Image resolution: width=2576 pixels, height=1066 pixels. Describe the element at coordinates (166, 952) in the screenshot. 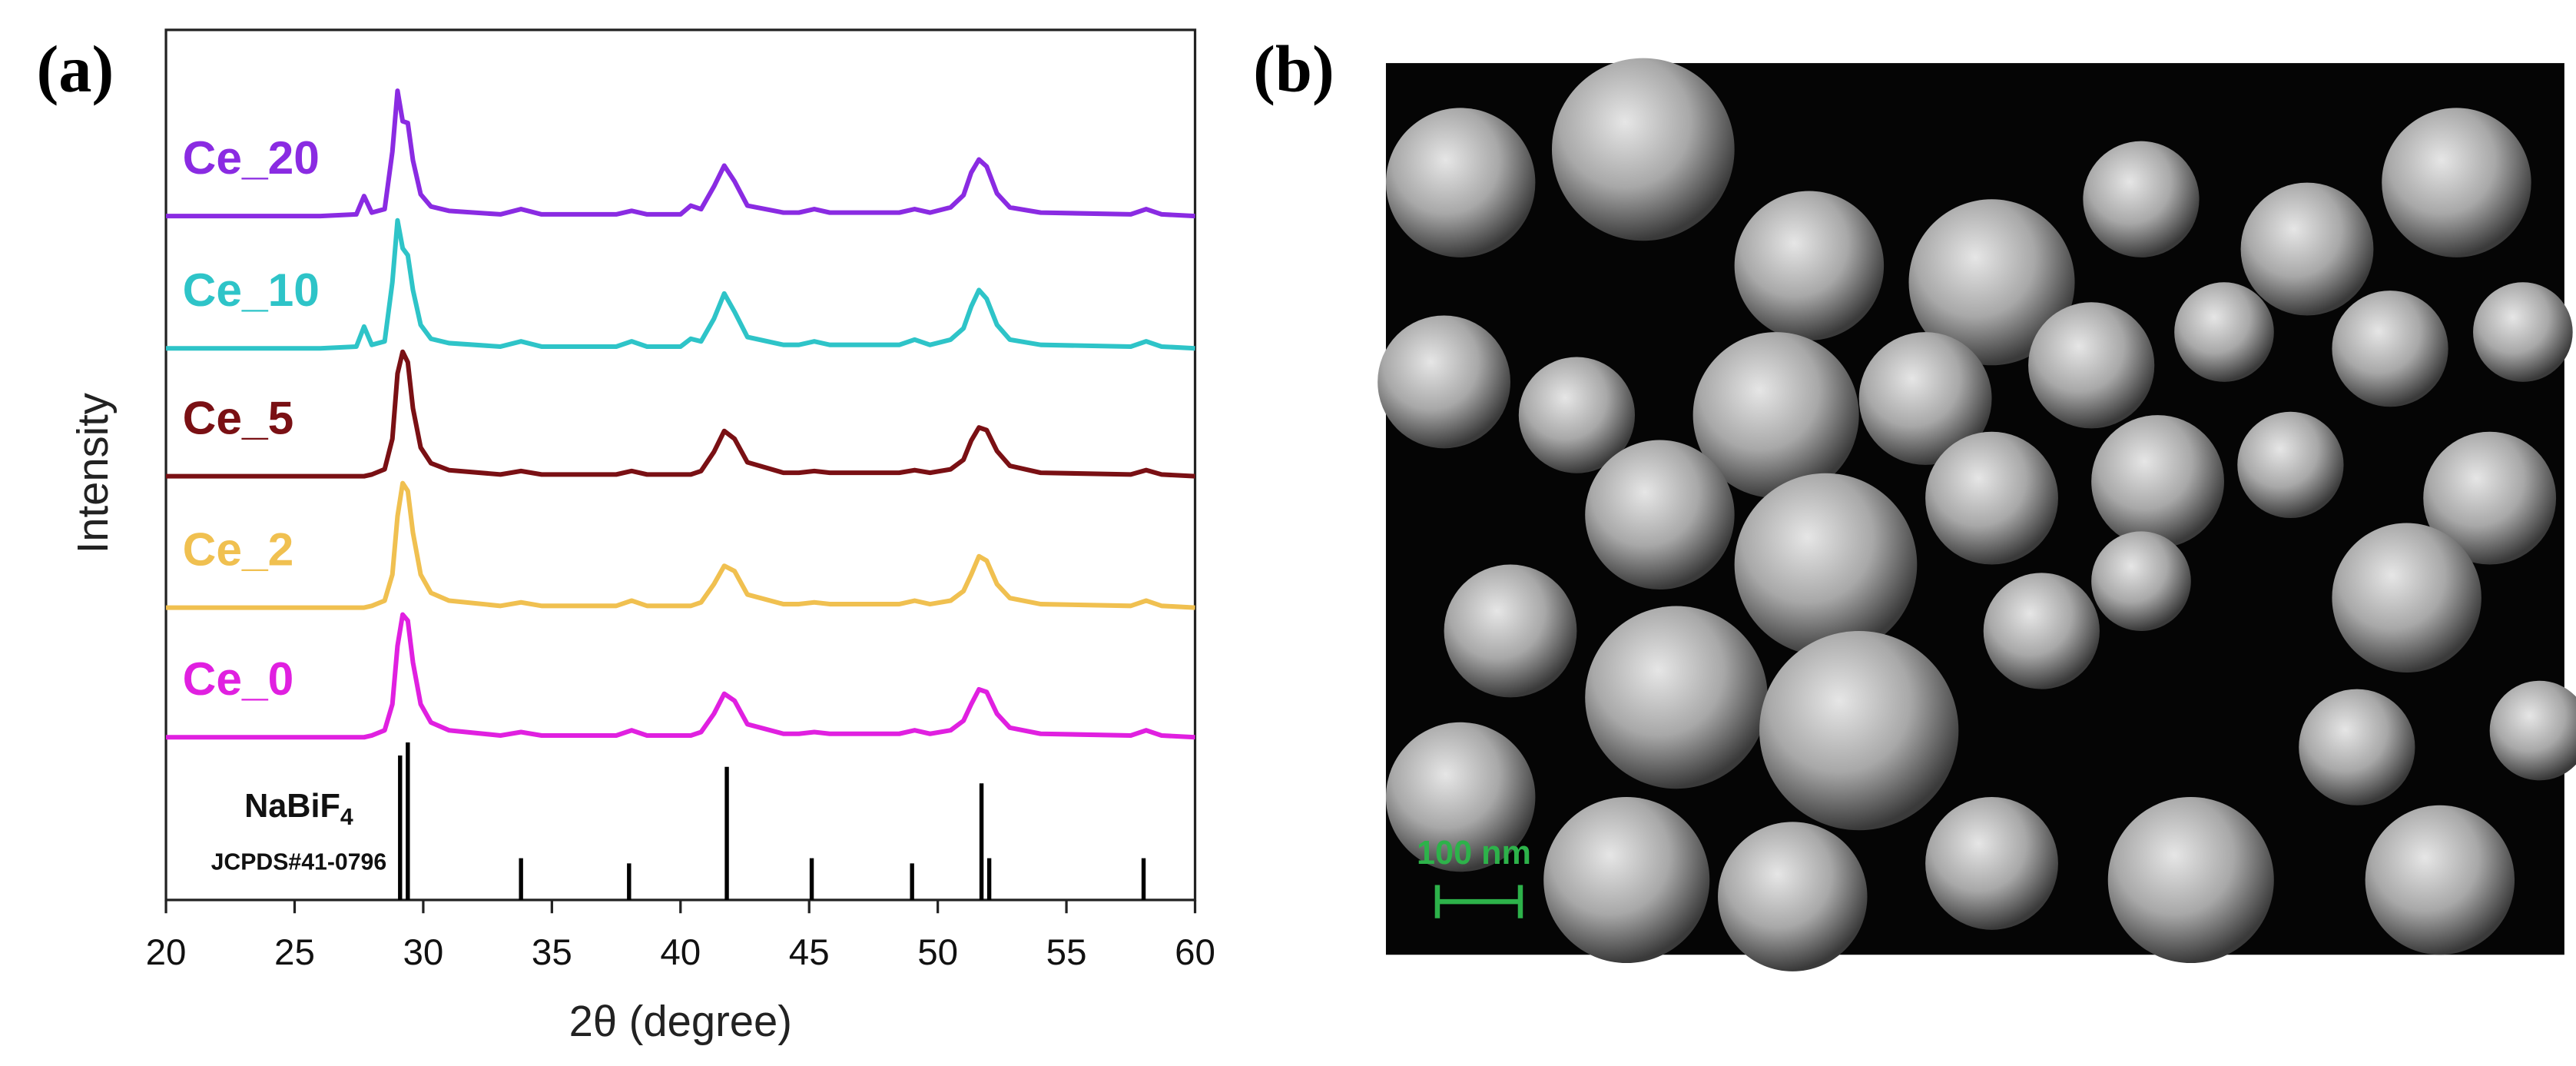

I see `x-tick-label: 20` at that location.